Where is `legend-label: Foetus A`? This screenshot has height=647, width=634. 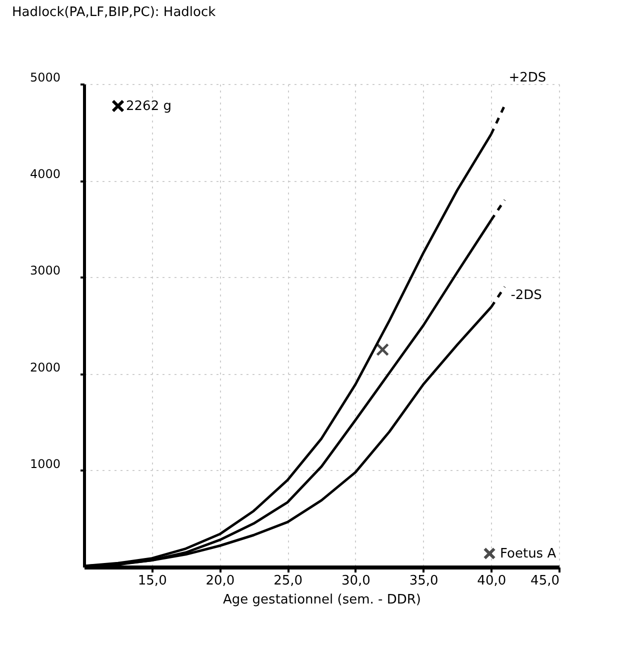 legend-label: Foetus A is located at coordinates (528, 554).